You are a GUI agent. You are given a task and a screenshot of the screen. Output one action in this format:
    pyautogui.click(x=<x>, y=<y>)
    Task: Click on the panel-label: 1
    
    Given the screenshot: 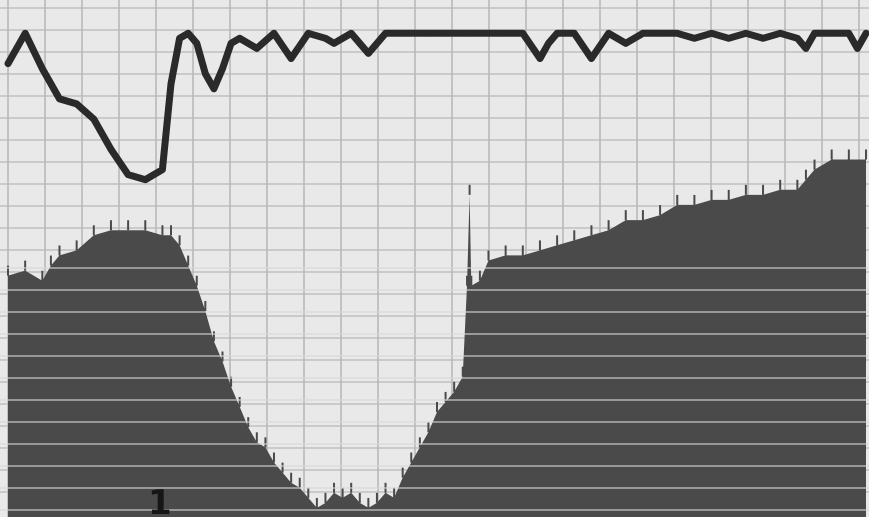 What is the action you would take?
    pyautogui.click(x=160, y=500)
    